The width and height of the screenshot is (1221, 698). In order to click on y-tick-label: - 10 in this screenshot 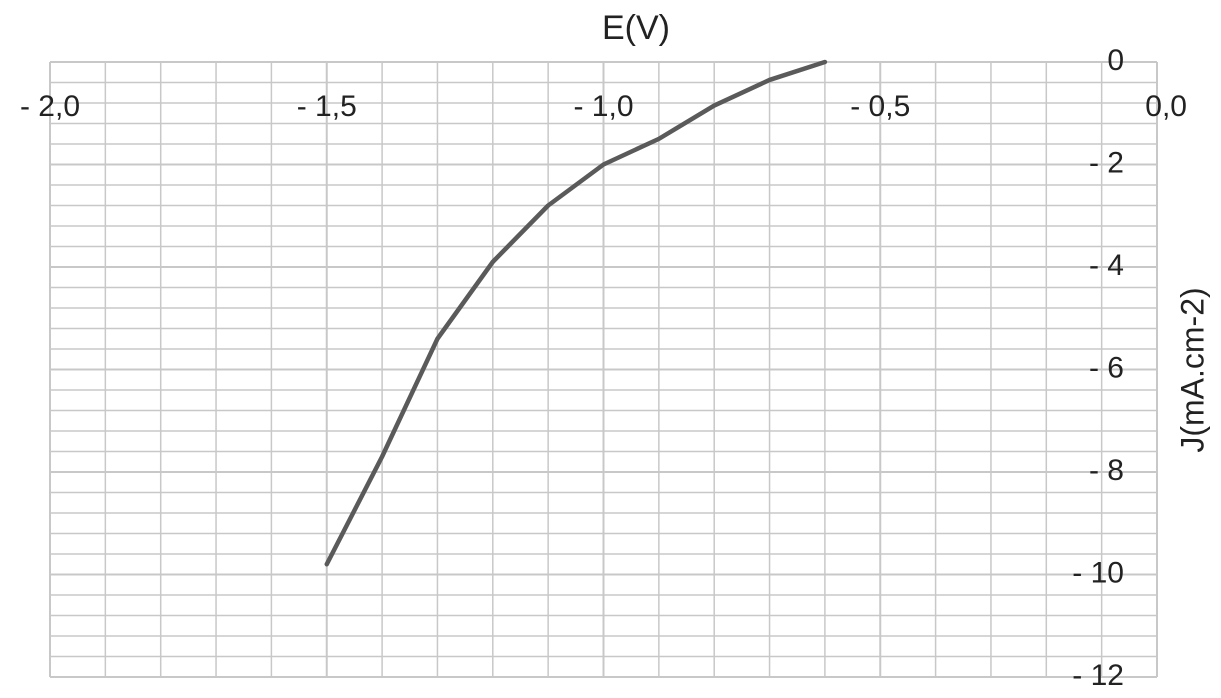, I will do `click(1098, 572)`.